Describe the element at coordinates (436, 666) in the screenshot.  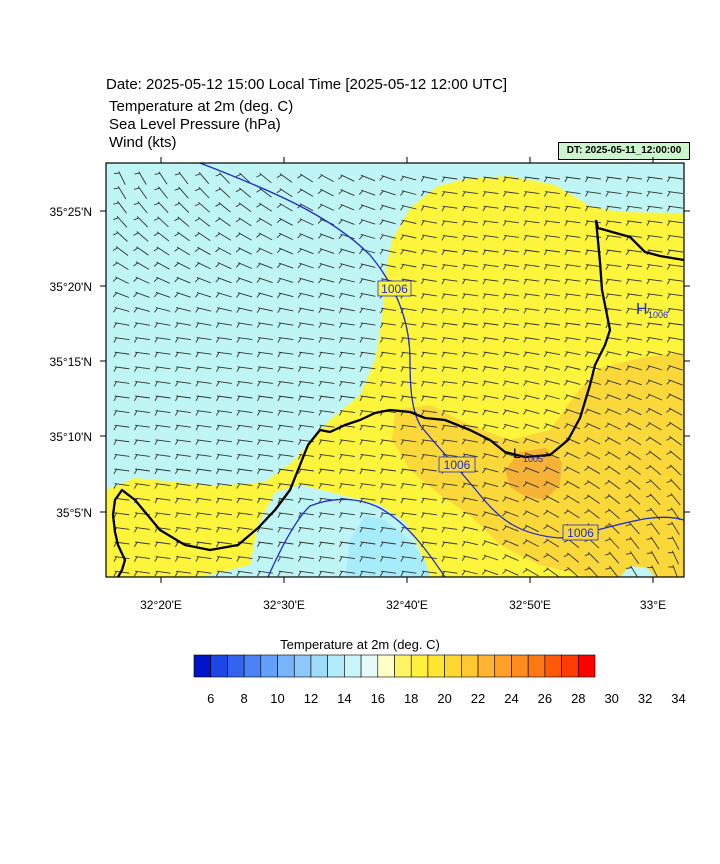
I see `colorbar-swatch` at that location.